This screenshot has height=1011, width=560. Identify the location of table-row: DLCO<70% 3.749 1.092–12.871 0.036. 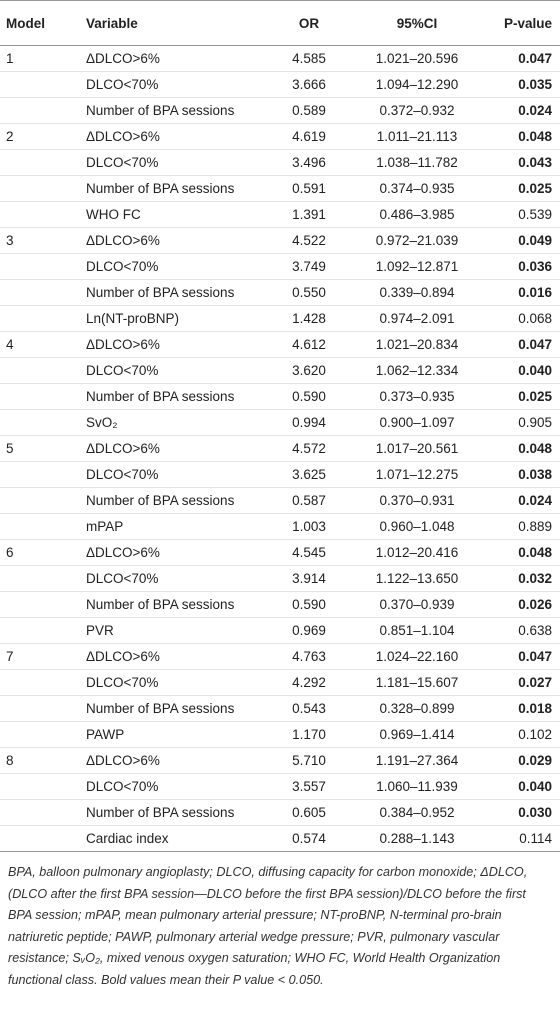
(280, 266).